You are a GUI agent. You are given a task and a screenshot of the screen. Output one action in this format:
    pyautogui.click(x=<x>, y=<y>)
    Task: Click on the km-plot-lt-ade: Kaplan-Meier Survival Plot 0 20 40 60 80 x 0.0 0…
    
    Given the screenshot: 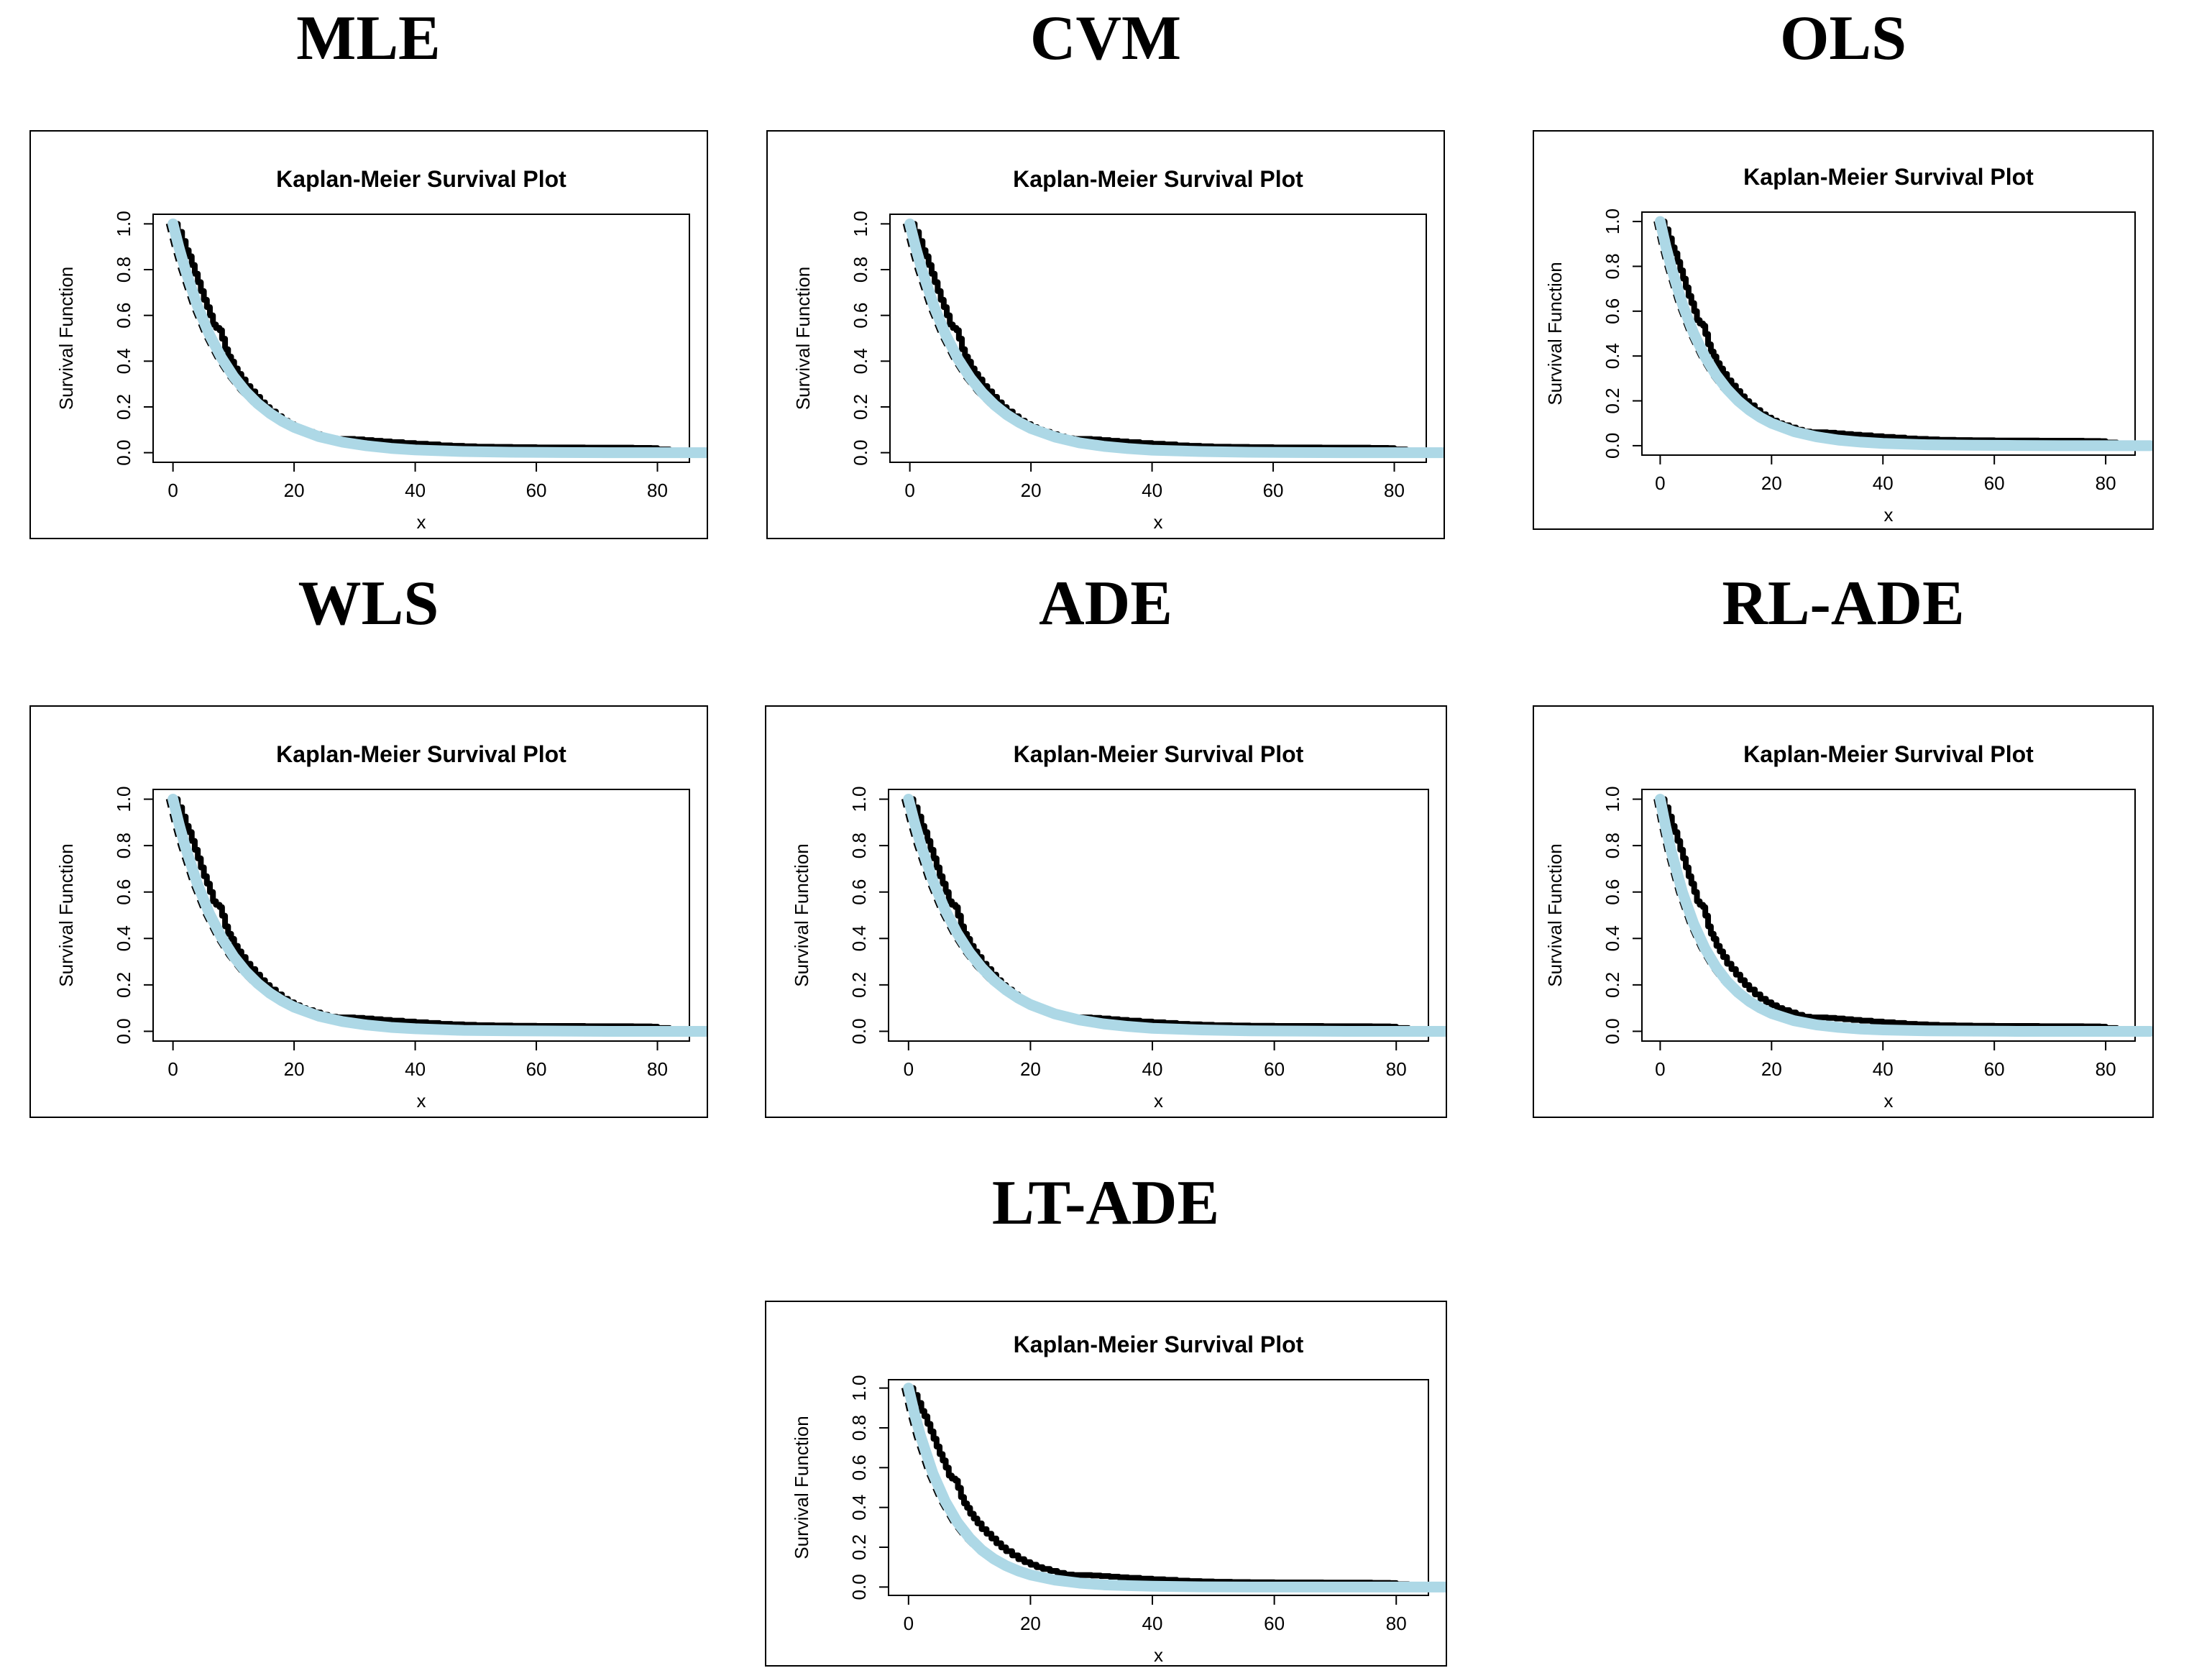 What is the action you would take?
    pyautogui.click(x=1105, y=1483)
    